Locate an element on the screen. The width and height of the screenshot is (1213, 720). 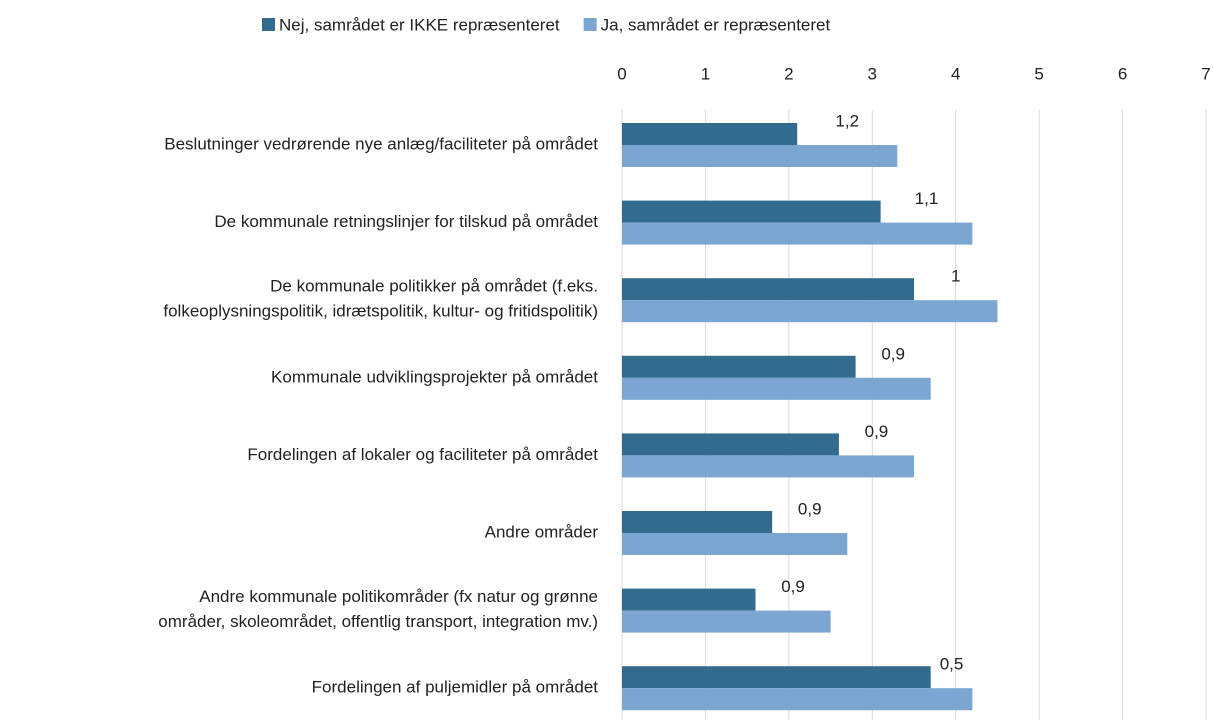
x-tick-label: 3 is located at coordinates (872, 73).